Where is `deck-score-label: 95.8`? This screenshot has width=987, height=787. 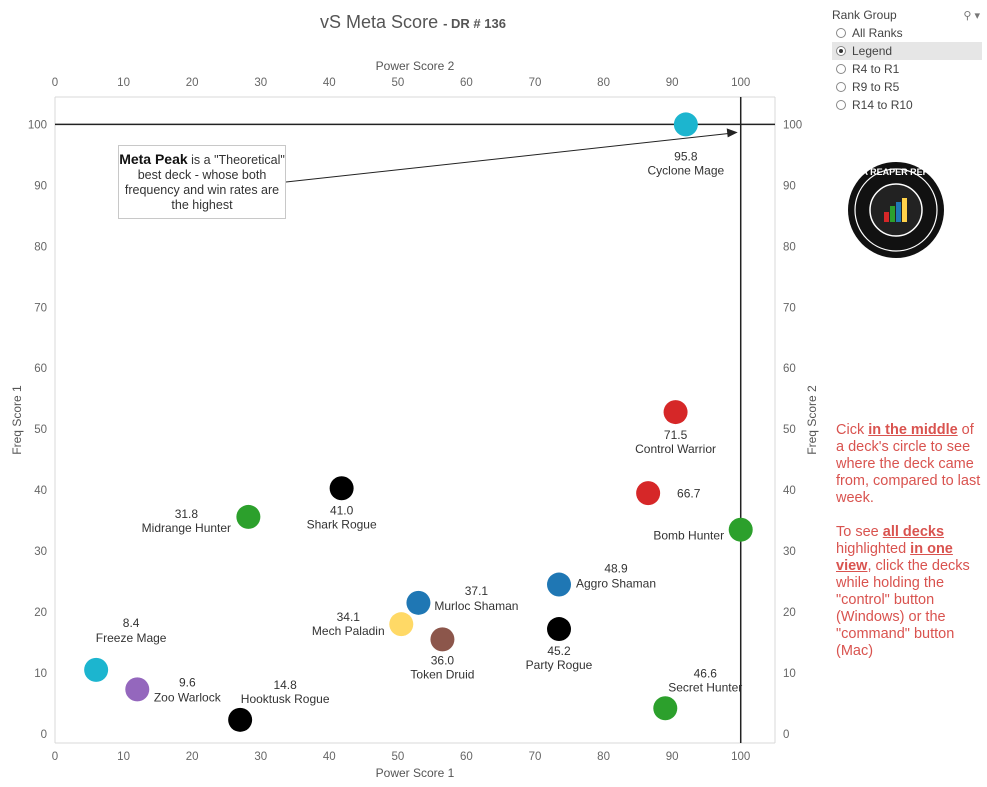 deck-score-label: 95.8 is located at coordinates (686, 156).